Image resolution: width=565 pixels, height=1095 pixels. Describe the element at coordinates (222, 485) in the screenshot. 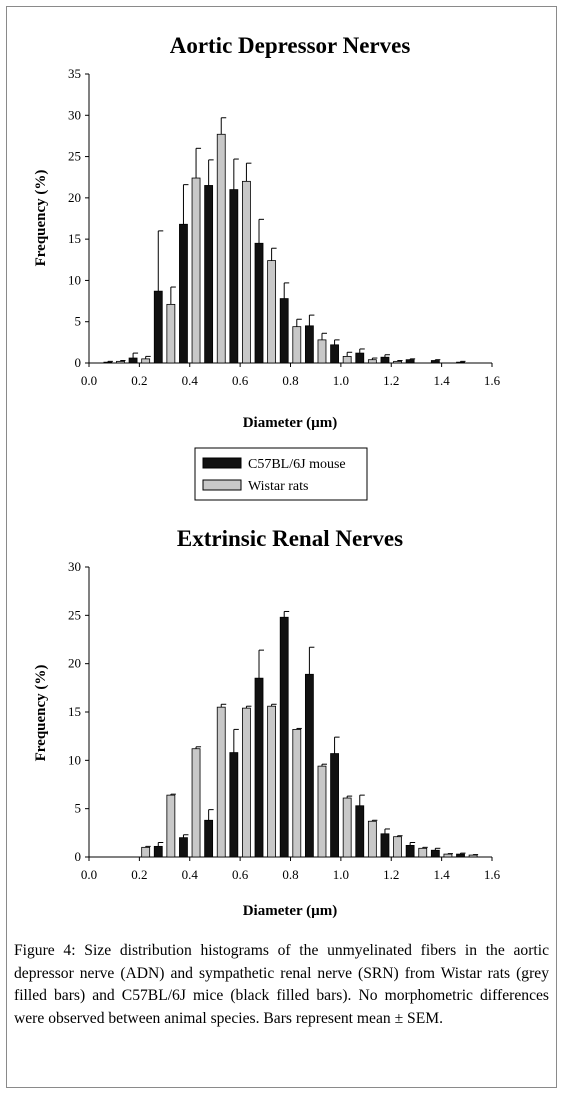

I see `legend-swatch-rat` at that location.